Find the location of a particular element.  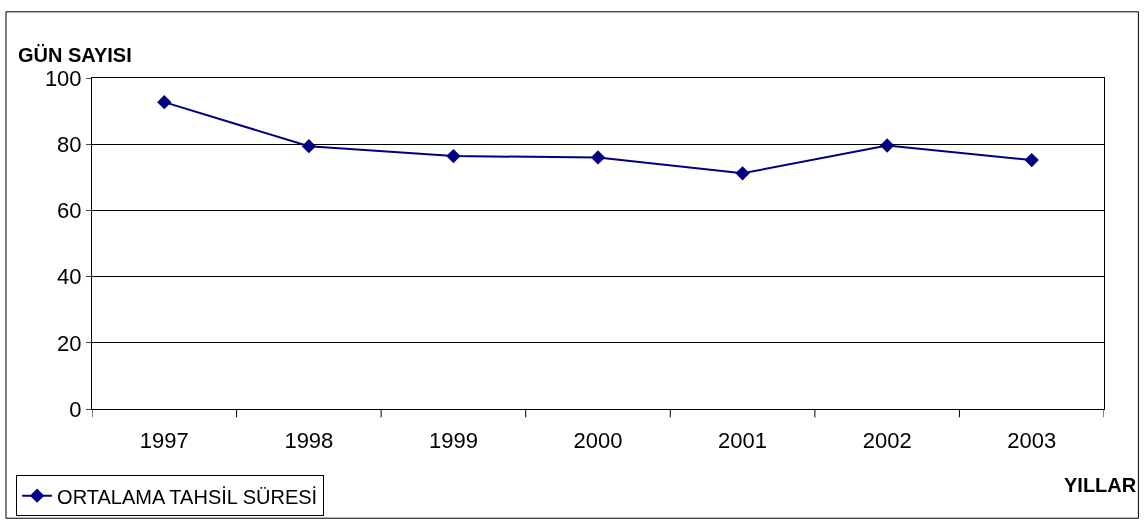

y-tick-label: 80 is located at coordinates (69, 144).